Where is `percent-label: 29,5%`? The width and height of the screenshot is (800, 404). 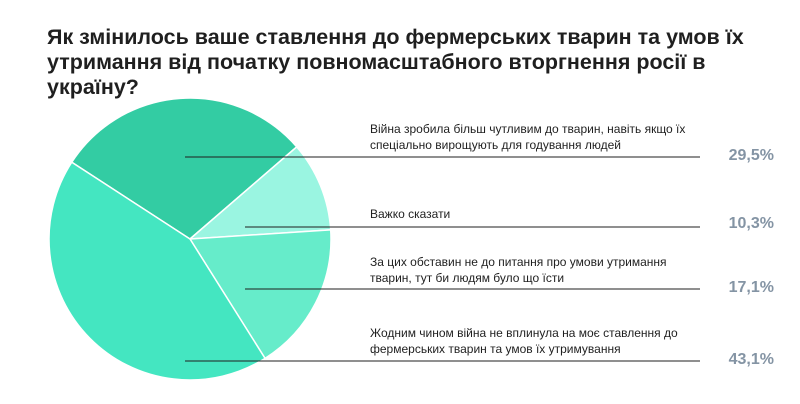 percent-label: 29,5% is located at coordinates (751, 155).